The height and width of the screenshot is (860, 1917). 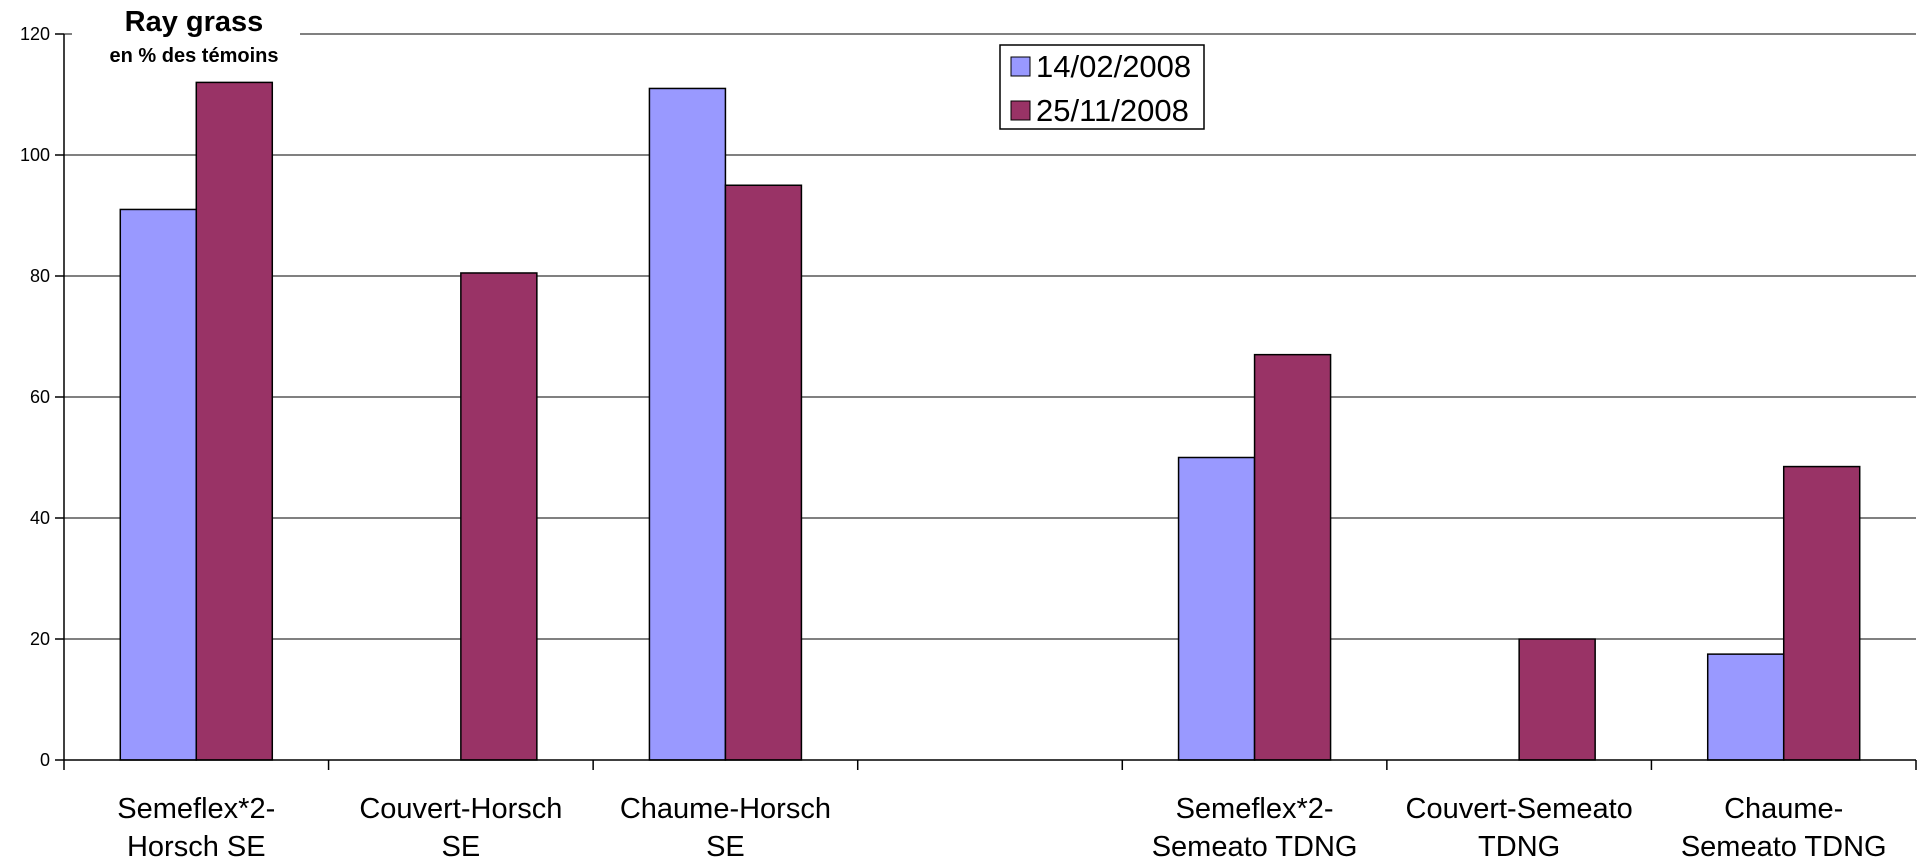 I want to click on y-tick-label: 80, so click(x=40, y=276).